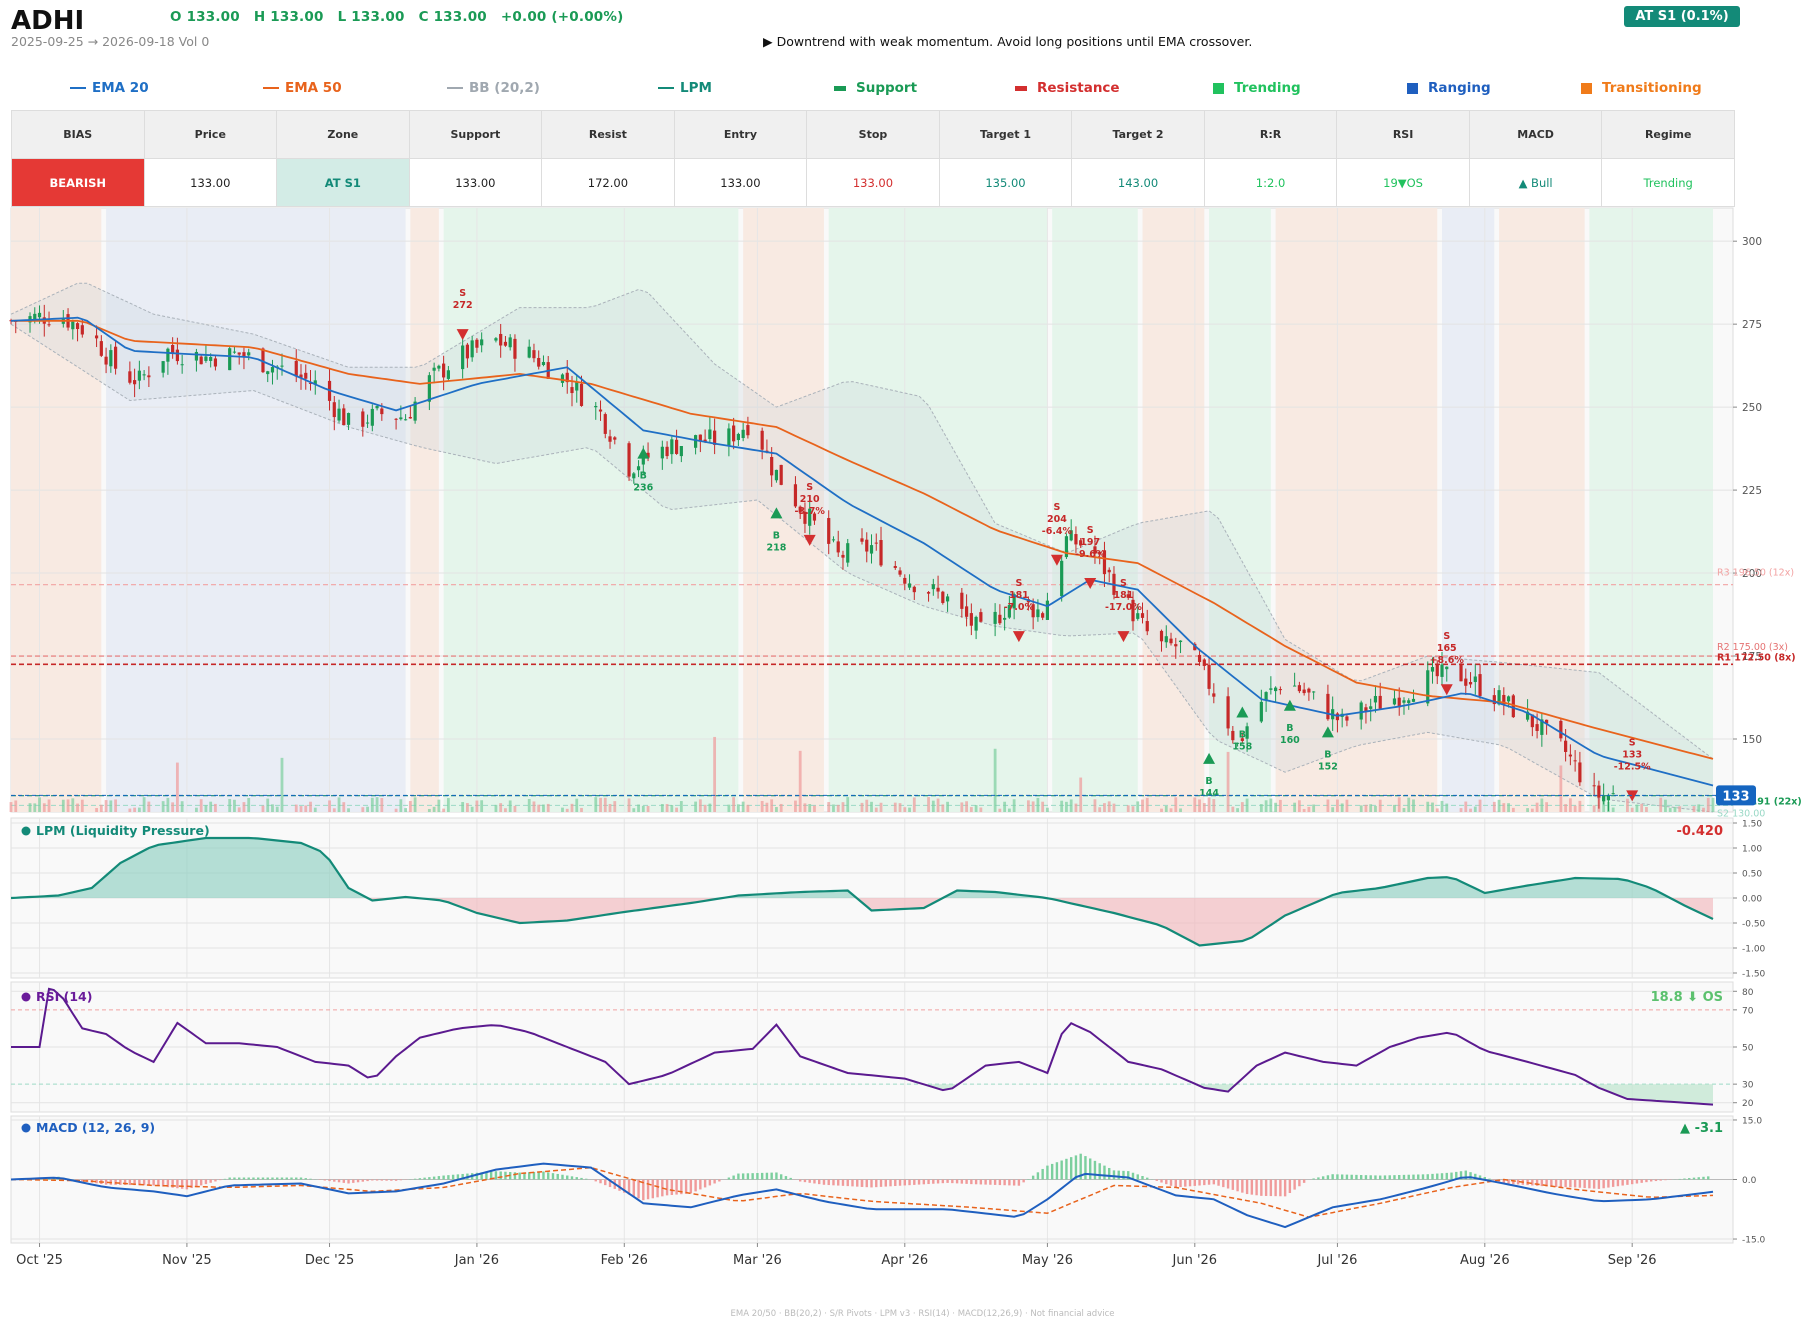  I want to click on x-tick-label: Jun '26, so click(1195, 1260).